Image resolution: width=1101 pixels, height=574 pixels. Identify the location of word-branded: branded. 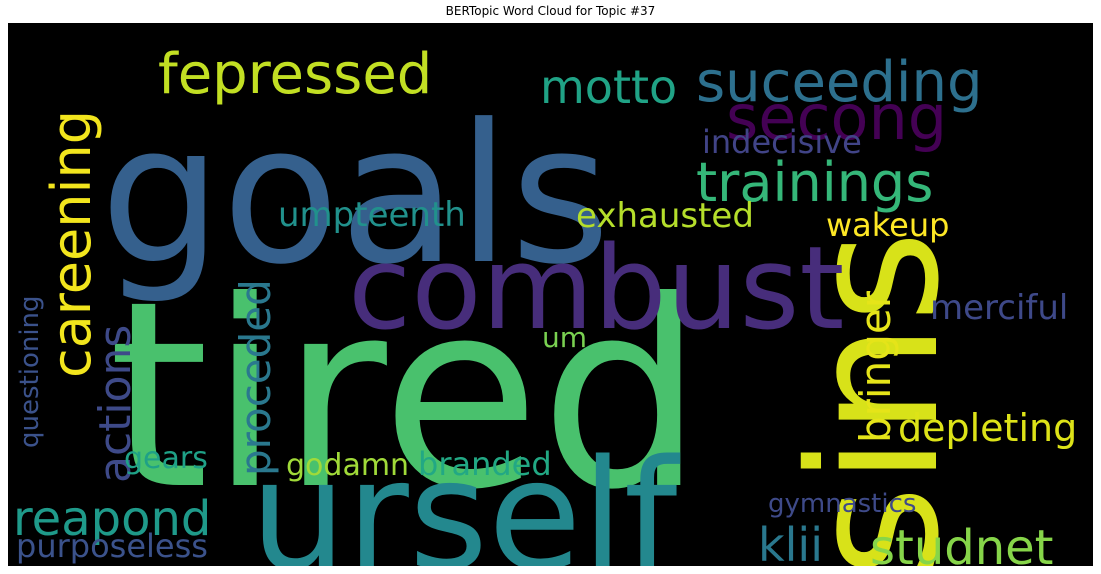
(485, 464).